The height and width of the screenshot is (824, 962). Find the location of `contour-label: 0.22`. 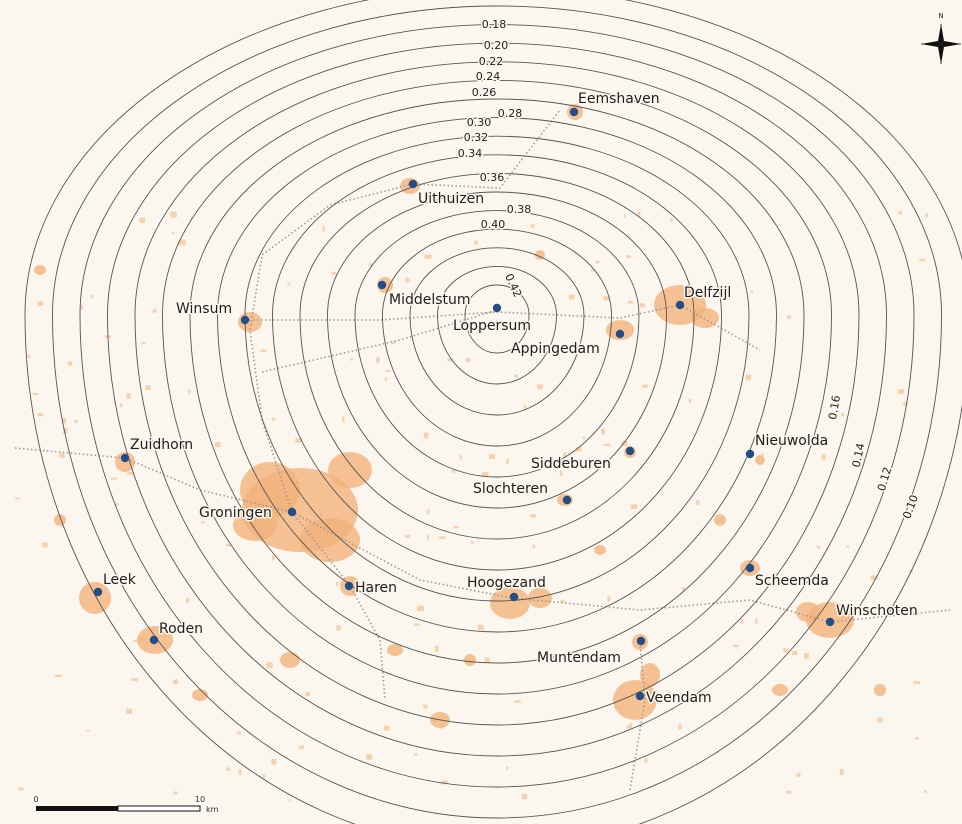

contour-label: 0.22 is located at coordinates (491, 61).